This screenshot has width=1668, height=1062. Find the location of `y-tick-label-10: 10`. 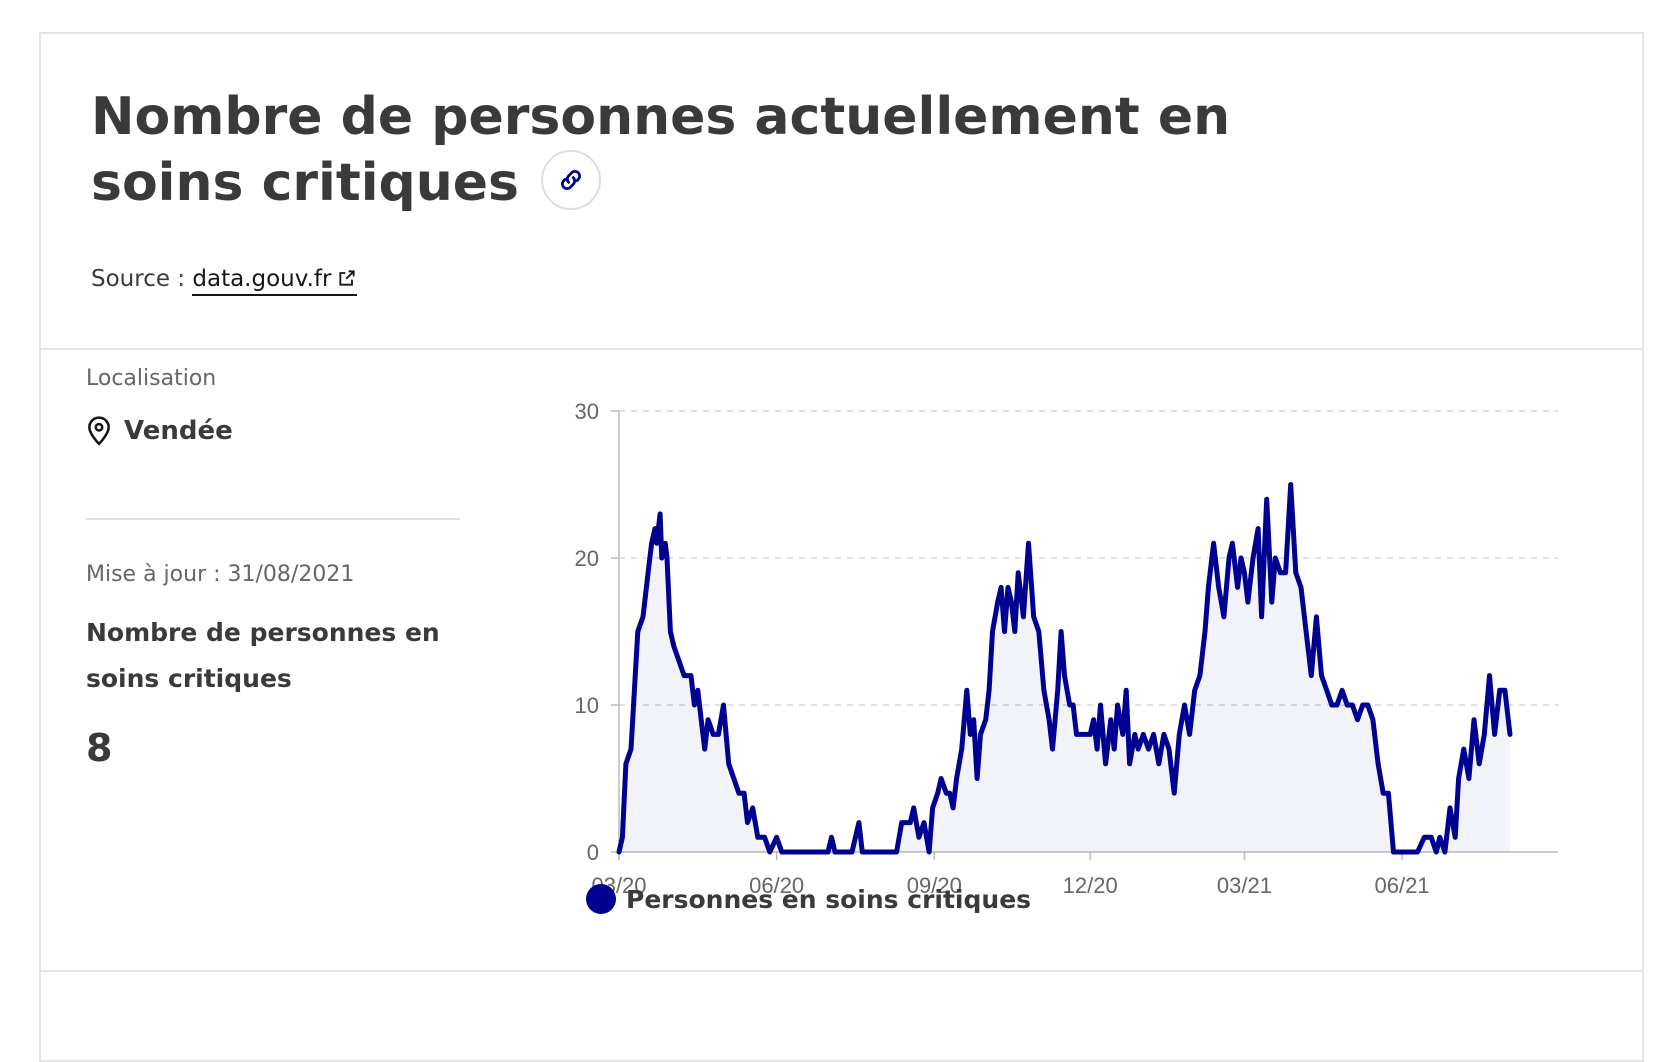

y-tick-label-10: 10 is located at coordinates (587, 705).